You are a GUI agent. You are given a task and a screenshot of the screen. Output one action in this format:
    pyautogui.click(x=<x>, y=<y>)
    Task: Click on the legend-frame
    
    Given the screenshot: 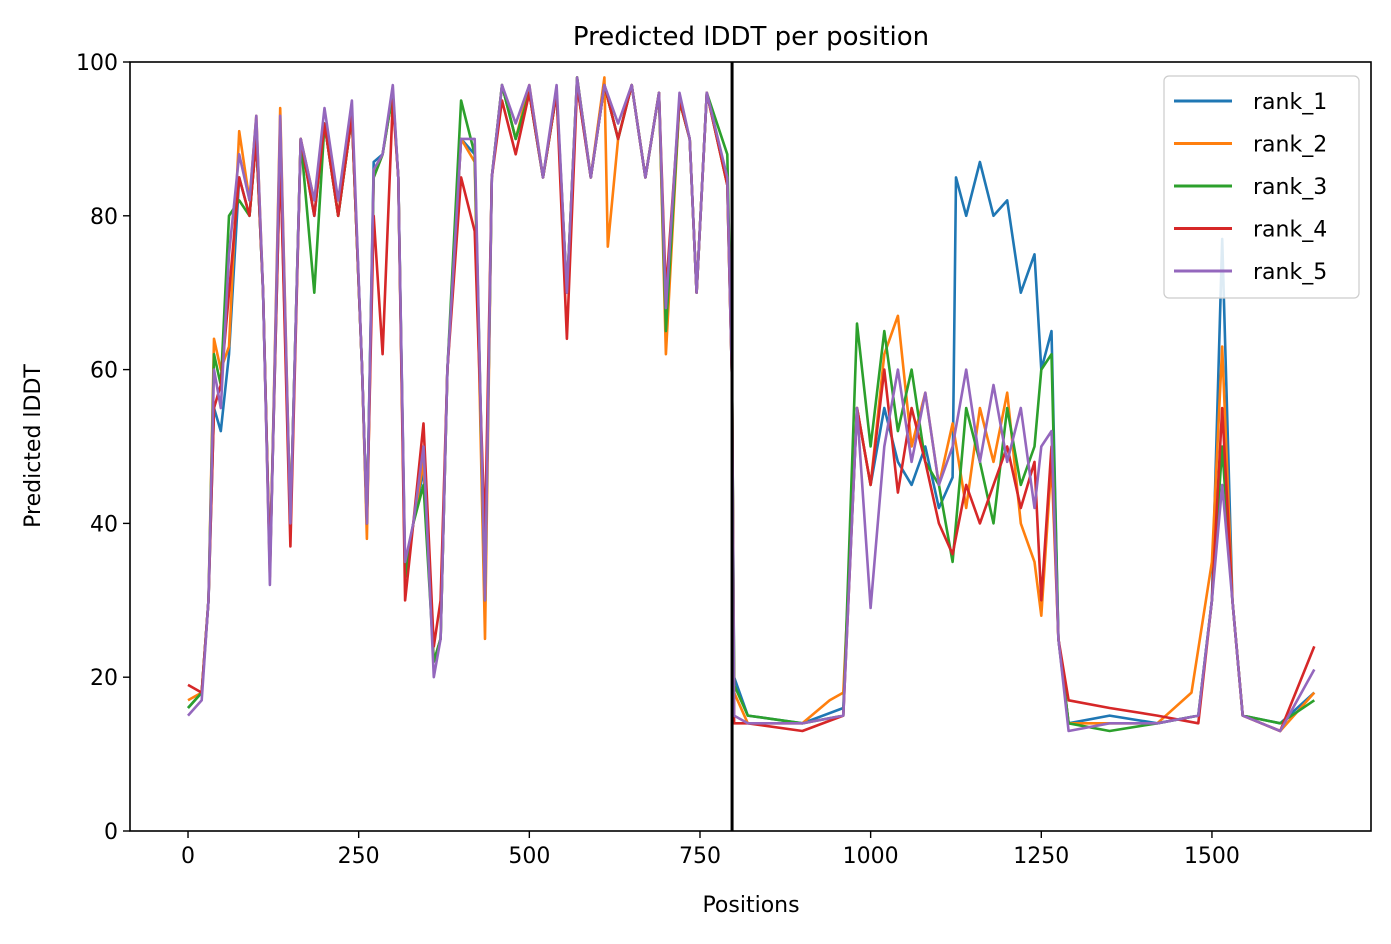 What is the action you would take?
    pyautogui.click(x=1261, y=187)
    